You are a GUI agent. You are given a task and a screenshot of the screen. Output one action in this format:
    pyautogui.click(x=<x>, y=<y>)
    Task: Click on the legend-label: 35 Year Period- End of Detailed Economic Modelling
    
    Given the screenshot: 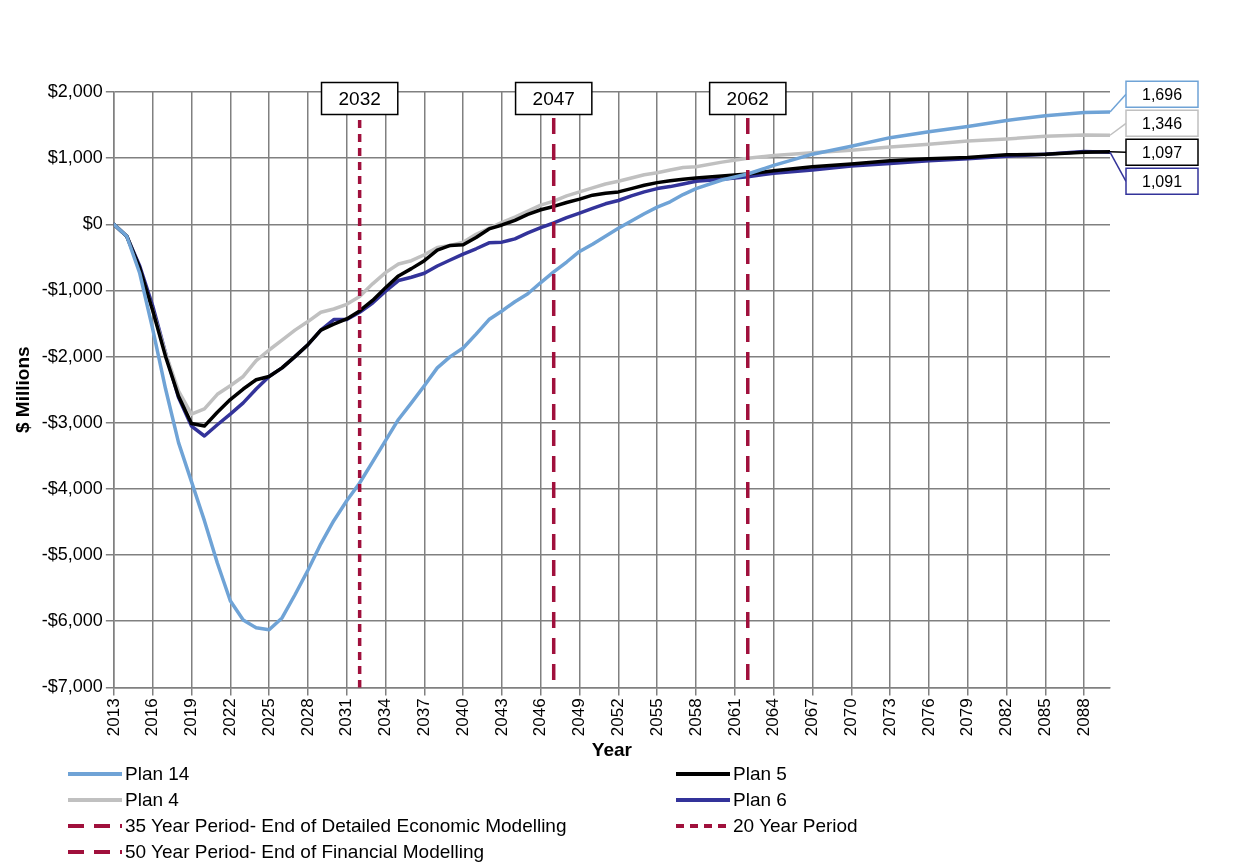 What is the action you would take?
    pyautogui.click(x=346, y=826)
    